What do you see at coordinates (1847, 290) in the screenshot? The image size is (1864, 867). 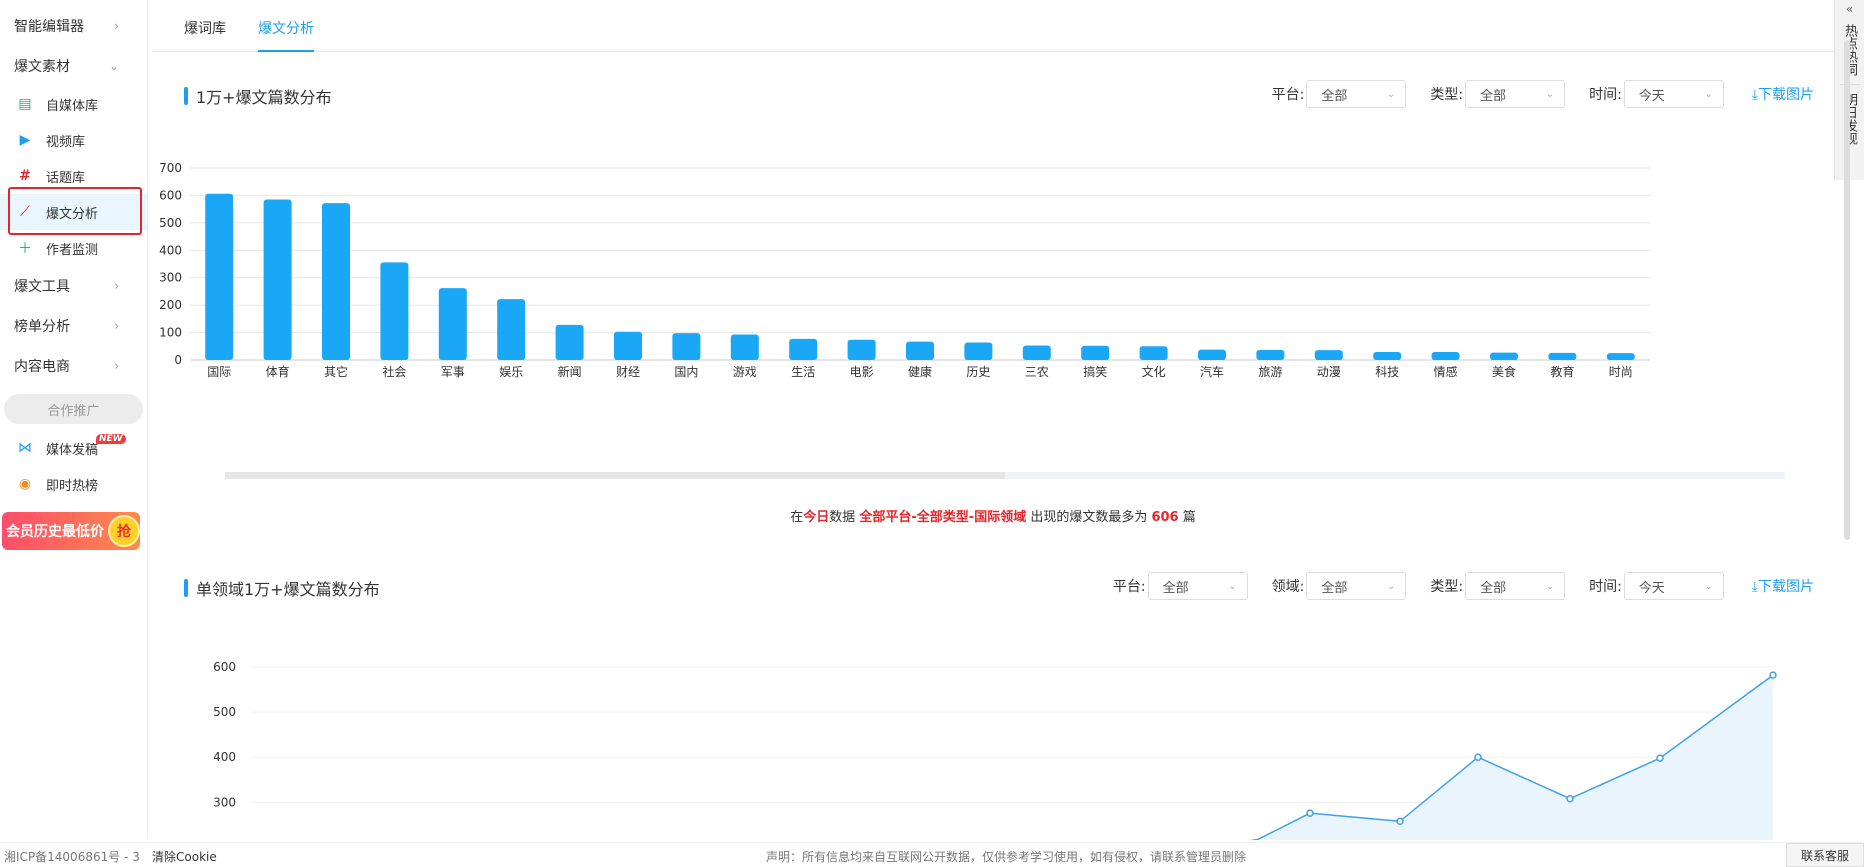 I see `vertical-scrollbar` at bounding box center [1847, 290].